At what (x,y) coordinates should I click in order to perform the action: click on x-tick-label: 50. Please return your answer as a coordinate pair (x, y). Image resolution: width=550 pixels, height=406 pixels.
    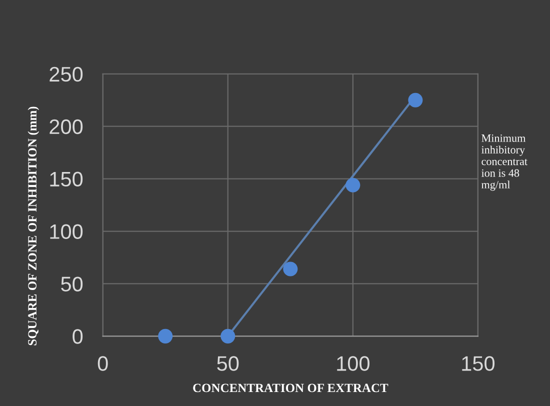
    Looking at the image, I should click on (228, 363).